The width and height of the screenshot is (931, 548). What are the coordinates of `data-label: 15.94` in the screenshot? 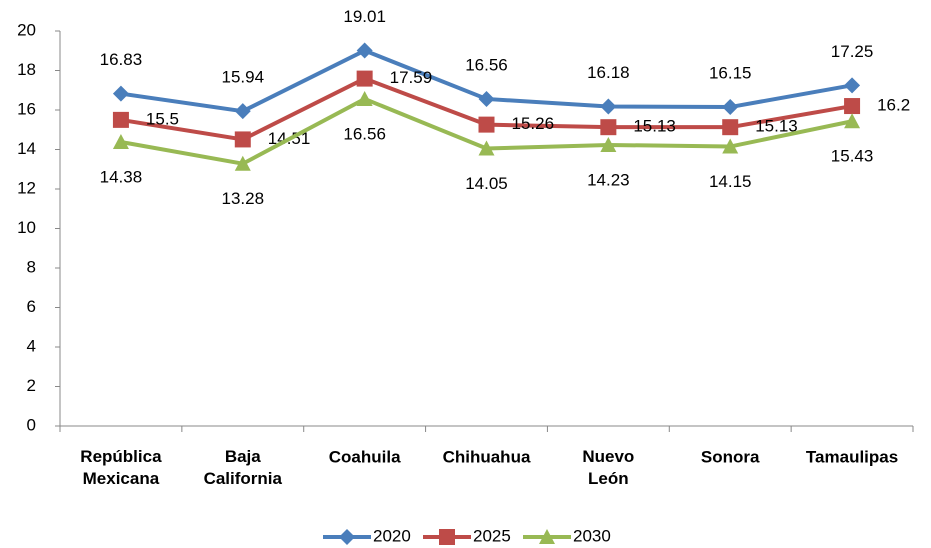 It's located at (243, 77).